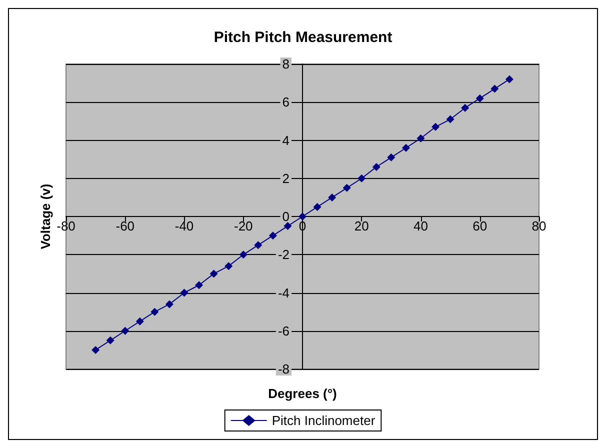 This screenshot has height=448, width=606. Describe the element at coordinates (286, 216) in the screenshot. I see `y-tick-label: 0` at that location.